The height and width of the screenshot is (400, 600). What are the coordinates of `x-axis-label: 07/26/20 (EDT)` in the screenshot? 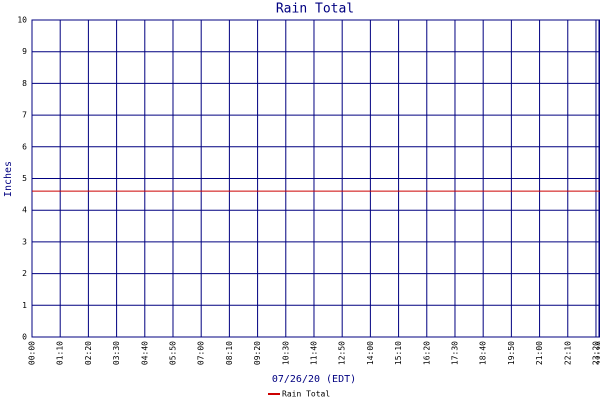 It's located at (314, 379).